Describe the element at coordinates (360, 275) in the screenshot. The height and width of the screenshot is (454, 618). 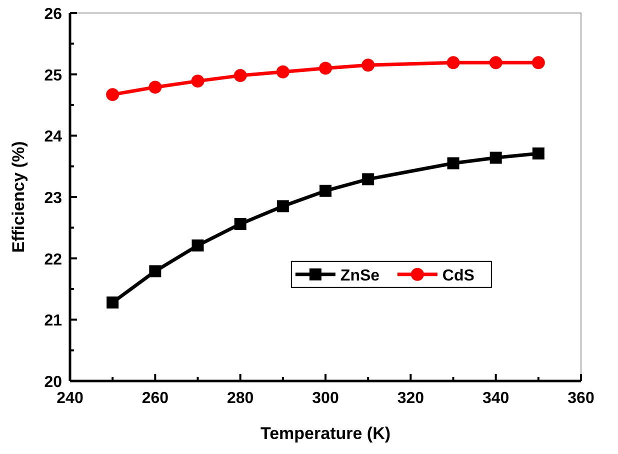
I see `legend-label: ZnSe` at that location.